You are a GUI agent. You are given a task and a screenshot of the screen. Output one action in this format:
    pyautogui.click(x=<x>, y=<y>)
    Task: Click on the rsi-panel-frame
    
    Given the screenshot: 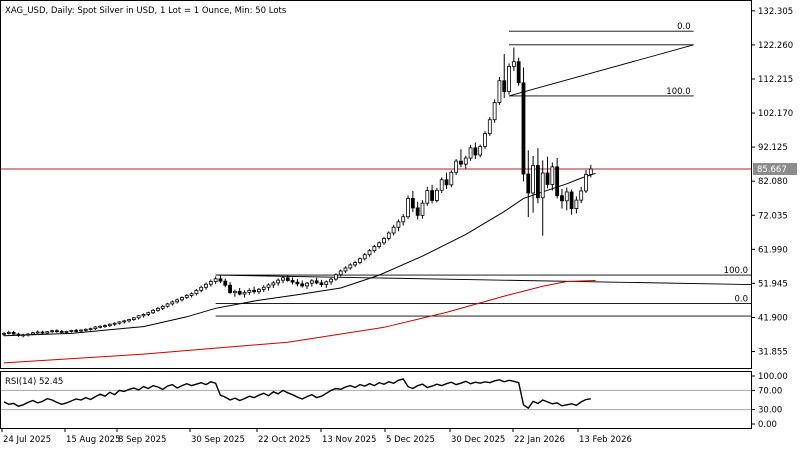 What is the action you would take?
    pyautogui.click(x=376, y=400)
    